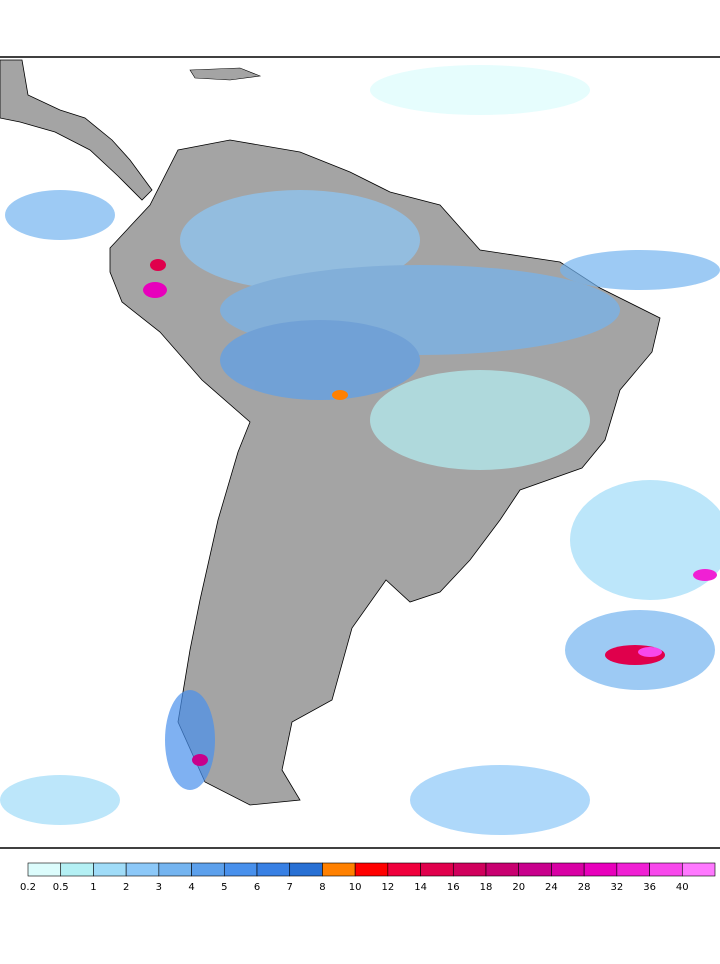  I want to click on legend-label: 28, so click(584, 887).